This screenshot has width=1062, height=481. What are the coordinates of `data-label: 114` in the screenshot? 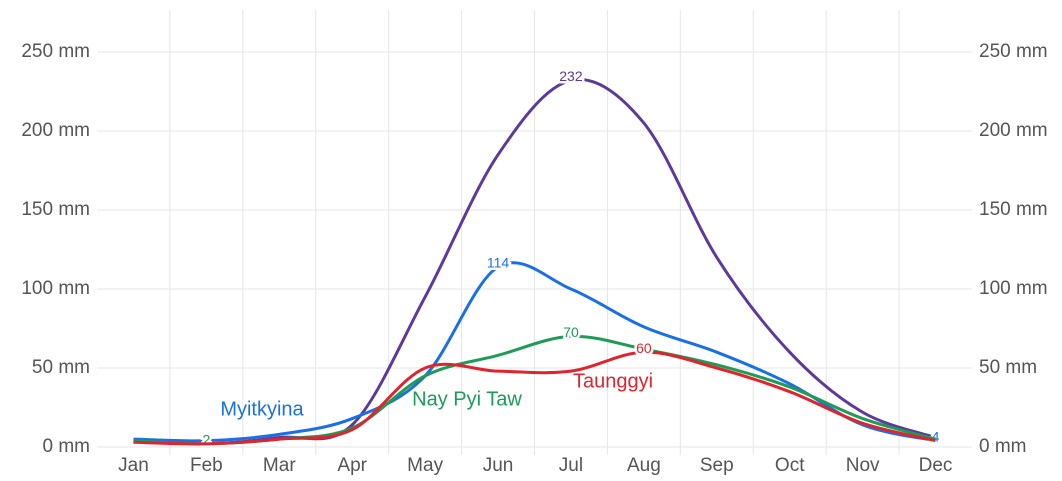 It's located at (498, 263).